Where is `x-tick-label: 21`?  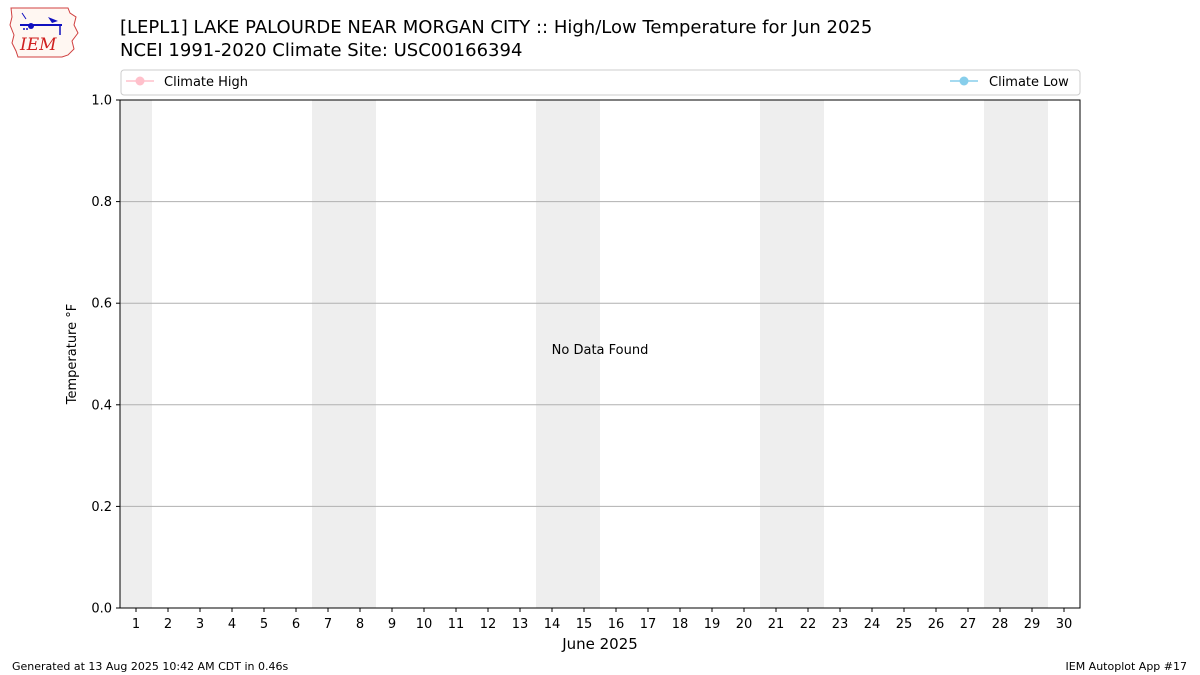 x-tick-label: 21 is located at coordinates (776, 624).